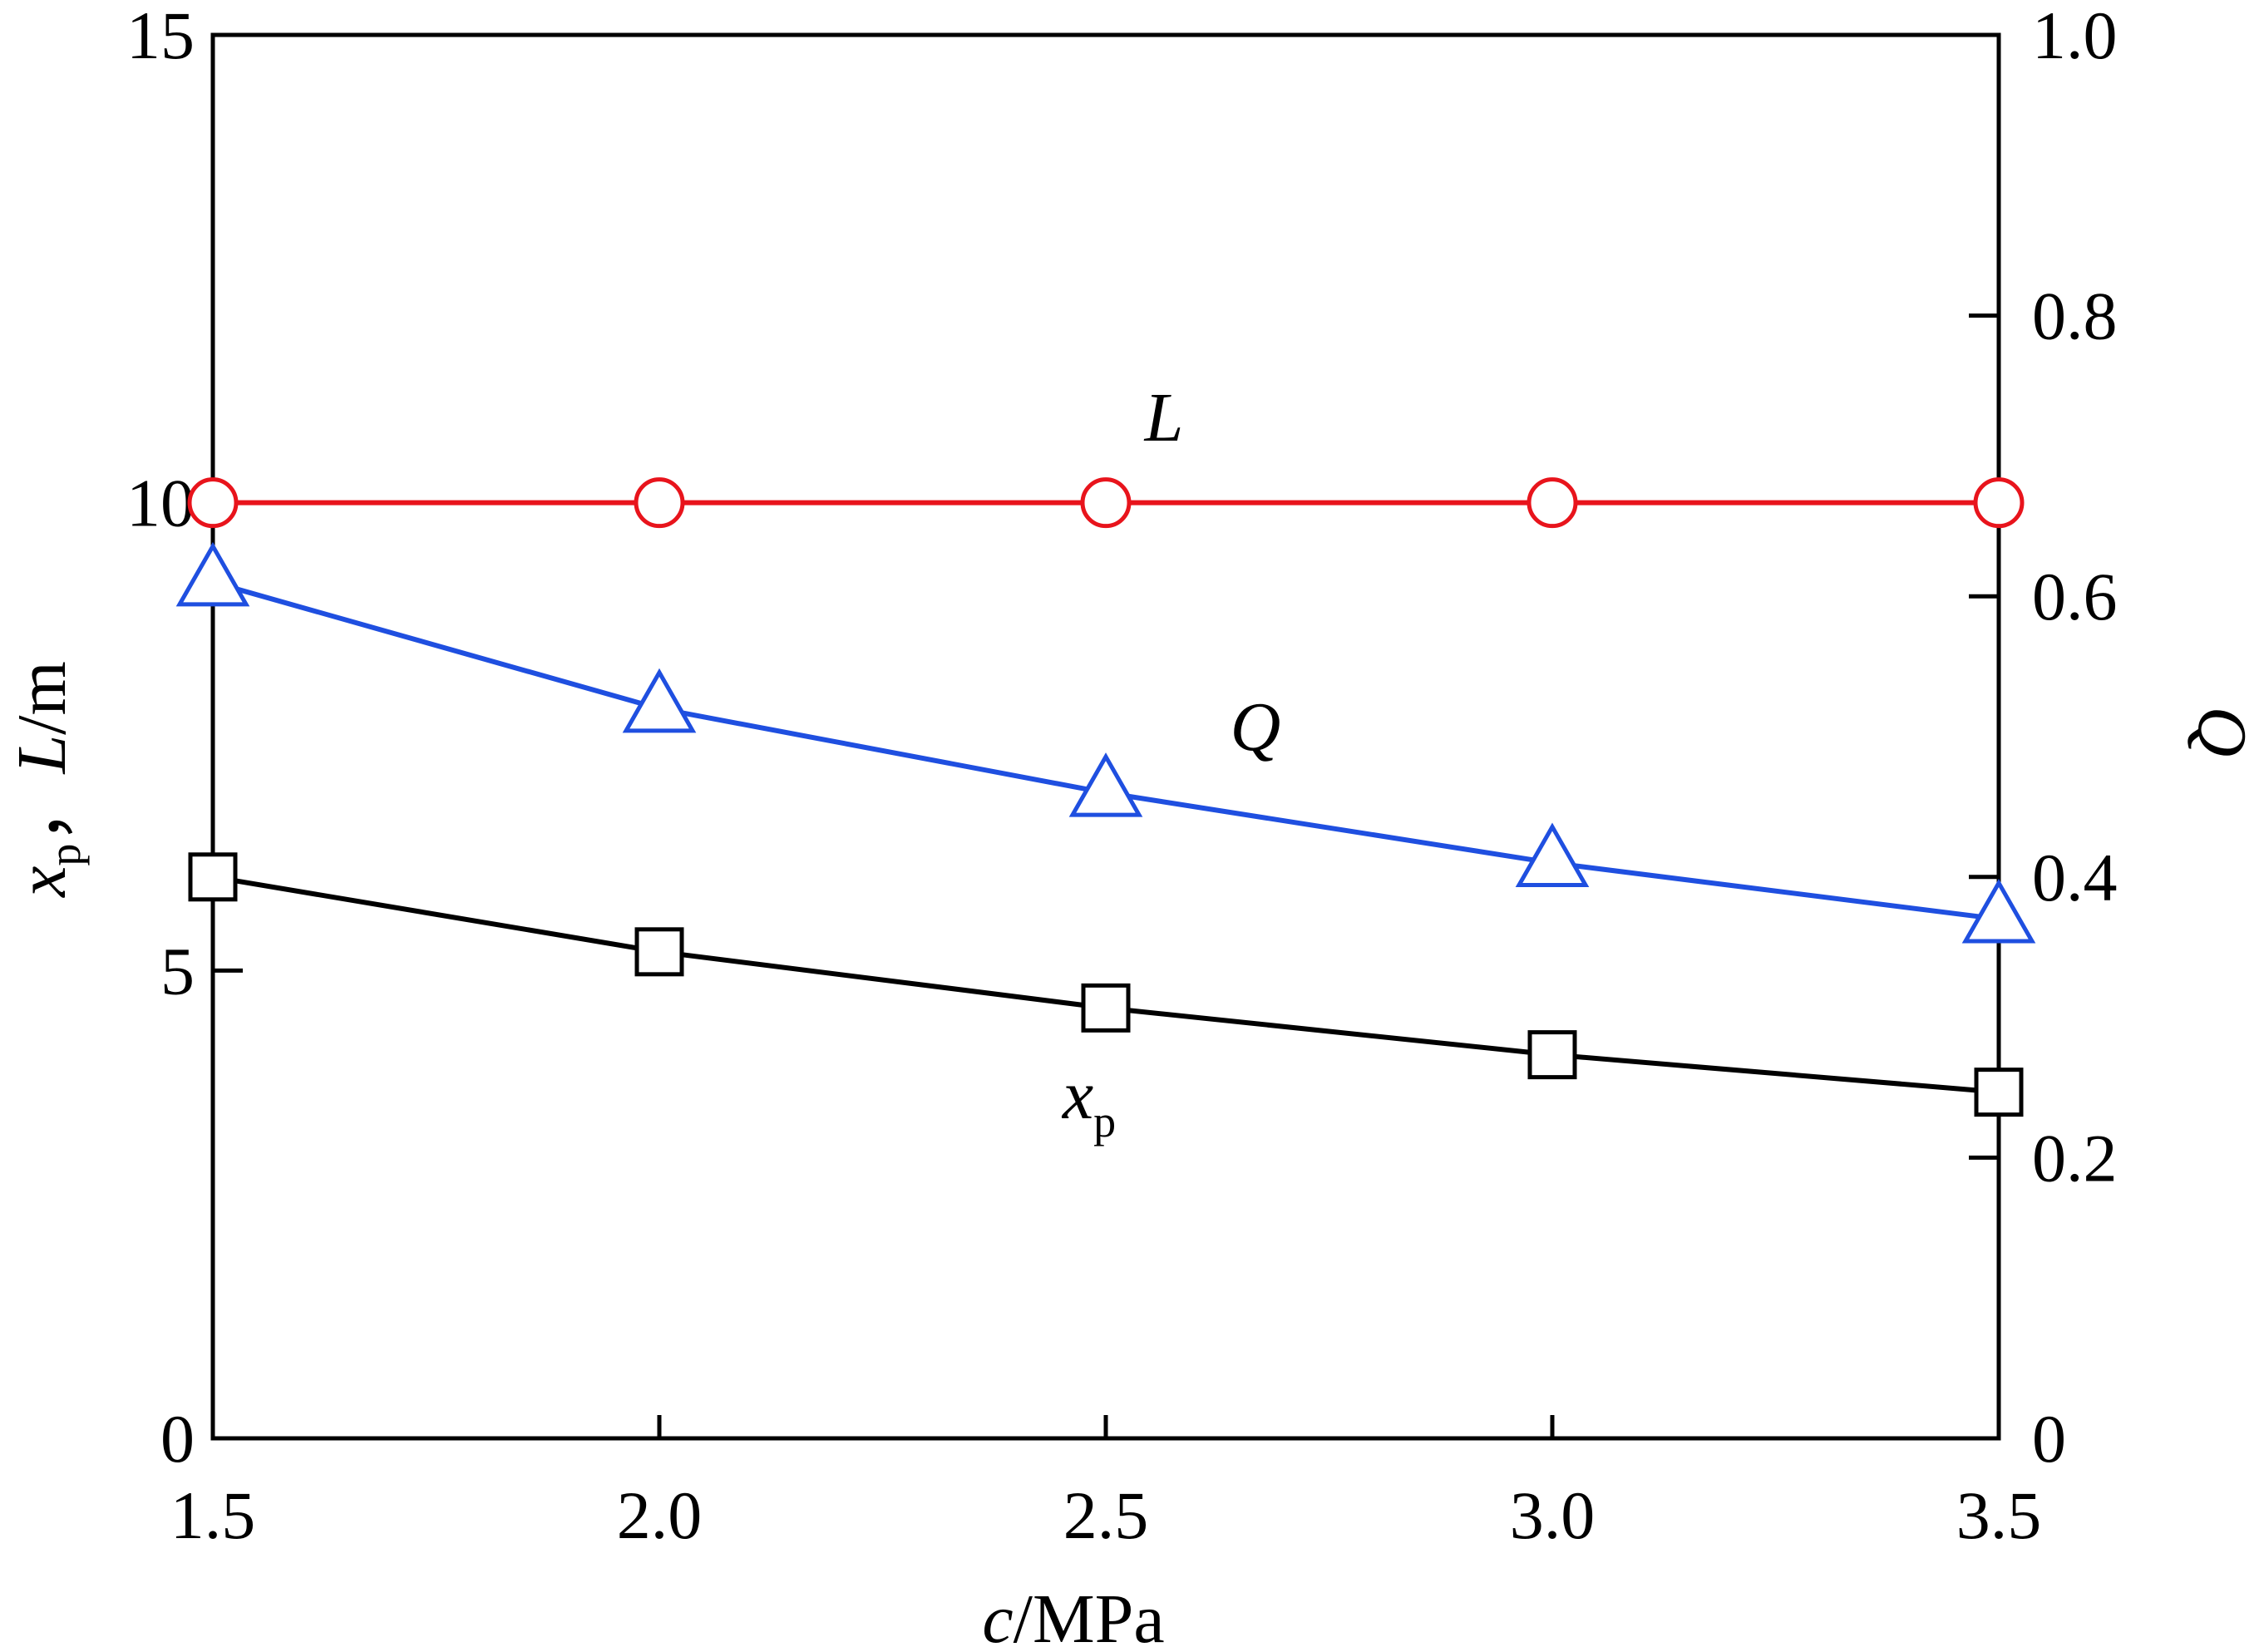 The image size is (2264, 1652). What do you see at coordinates (660, 1515) in the screenshot?
I see `x-tick-label: 2.0` at bounding box center [660, 1515].